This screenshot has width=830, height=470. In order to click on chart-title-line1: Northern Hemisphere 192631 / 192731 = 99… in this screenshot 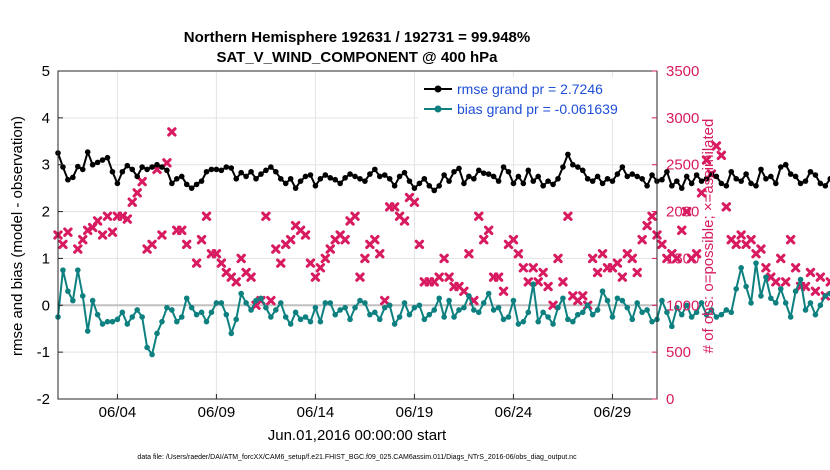, I will do `click(357, 37)`.